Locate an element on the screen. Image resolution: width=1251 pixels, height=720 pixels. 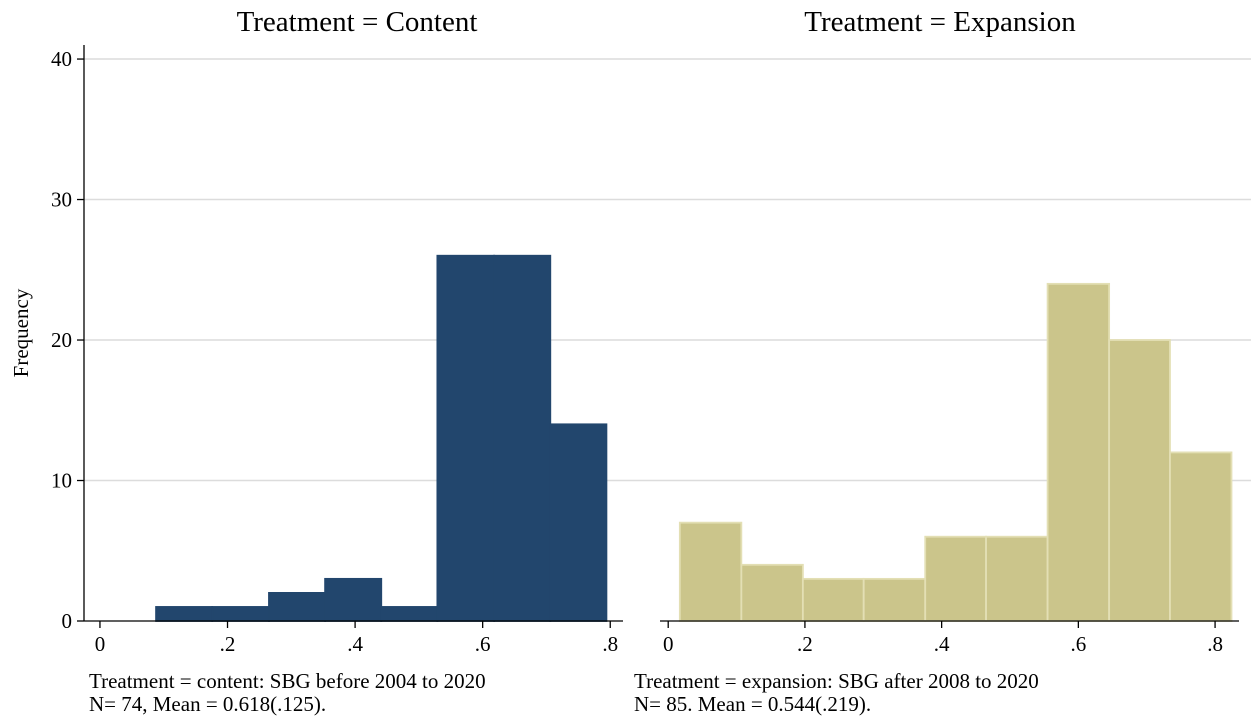
histogram-bar-panel2-bin8 is located at coordinates (1139, 480).